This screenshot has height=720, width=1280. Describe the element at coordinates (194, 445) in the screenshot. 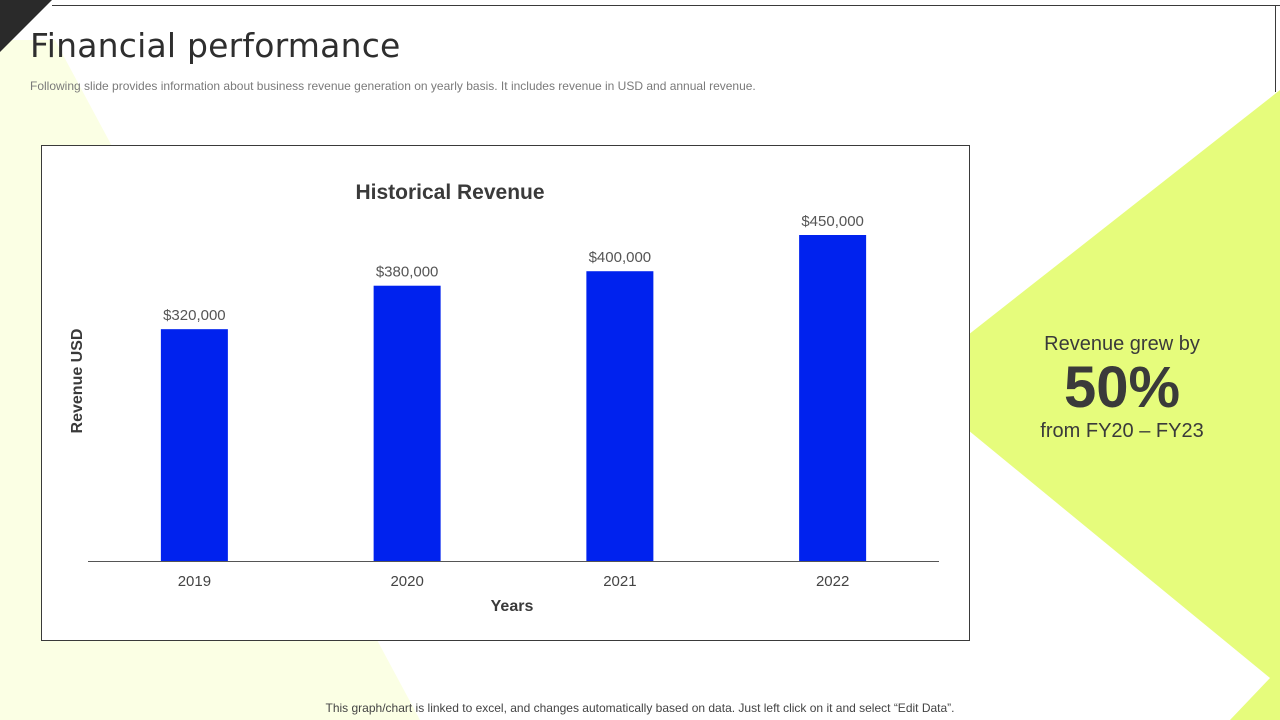

I see `bar-2019` at that location.